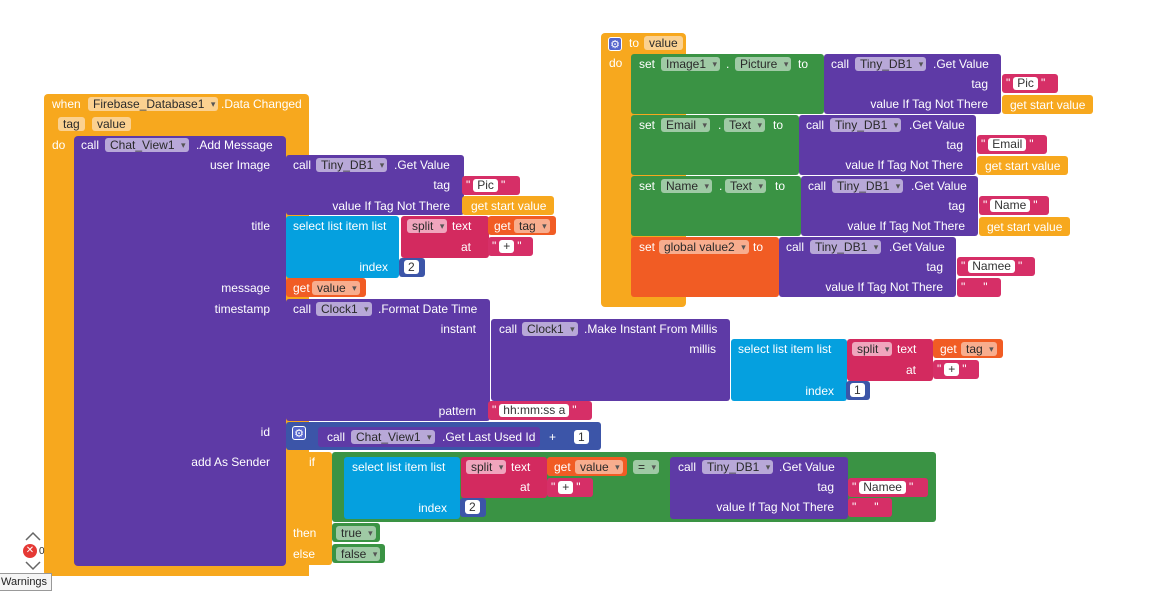 The width and height of the screenshot is (1149, 602). What do you see at coordinates (566, 487) in the screenshot?
I see `sender-at-text: +` at bounding box center [566, 487].